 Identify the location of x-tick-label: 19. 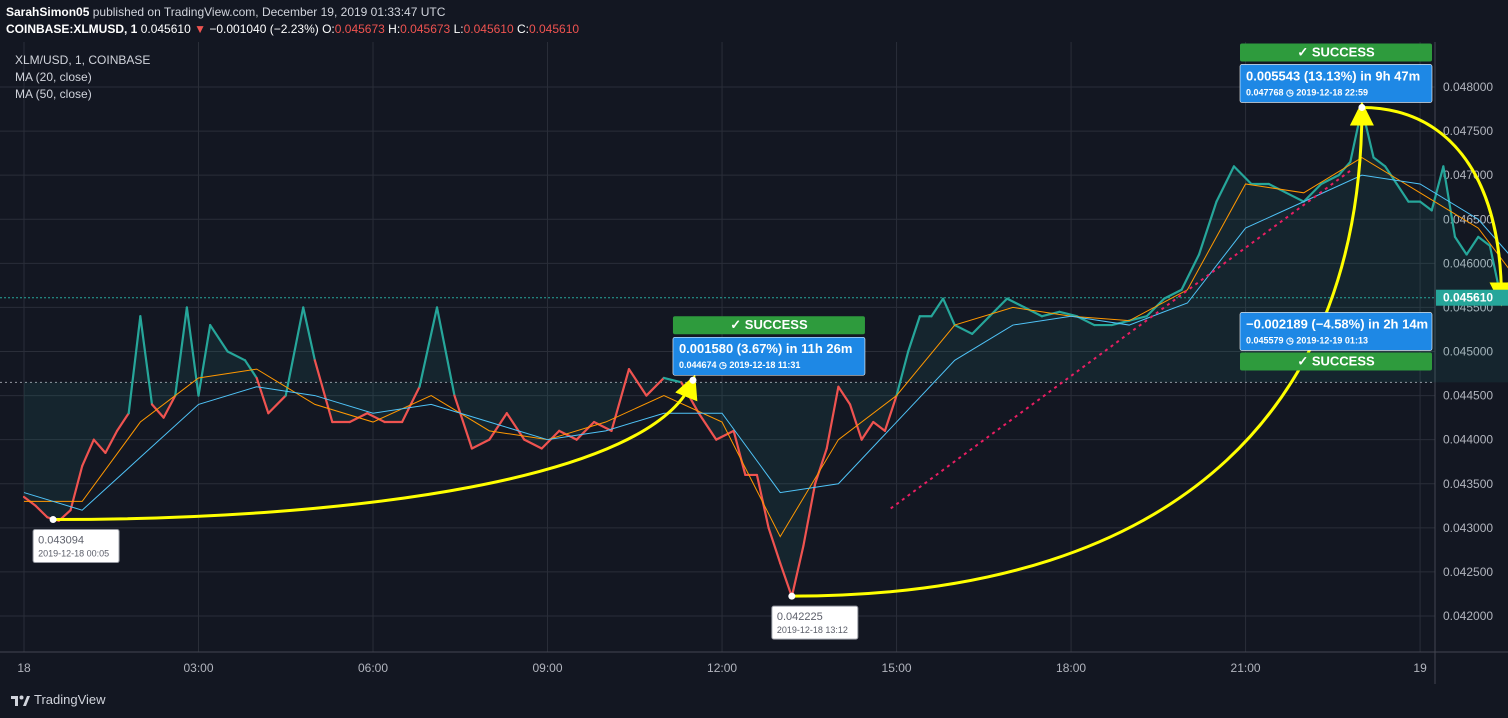
(1420, 668).